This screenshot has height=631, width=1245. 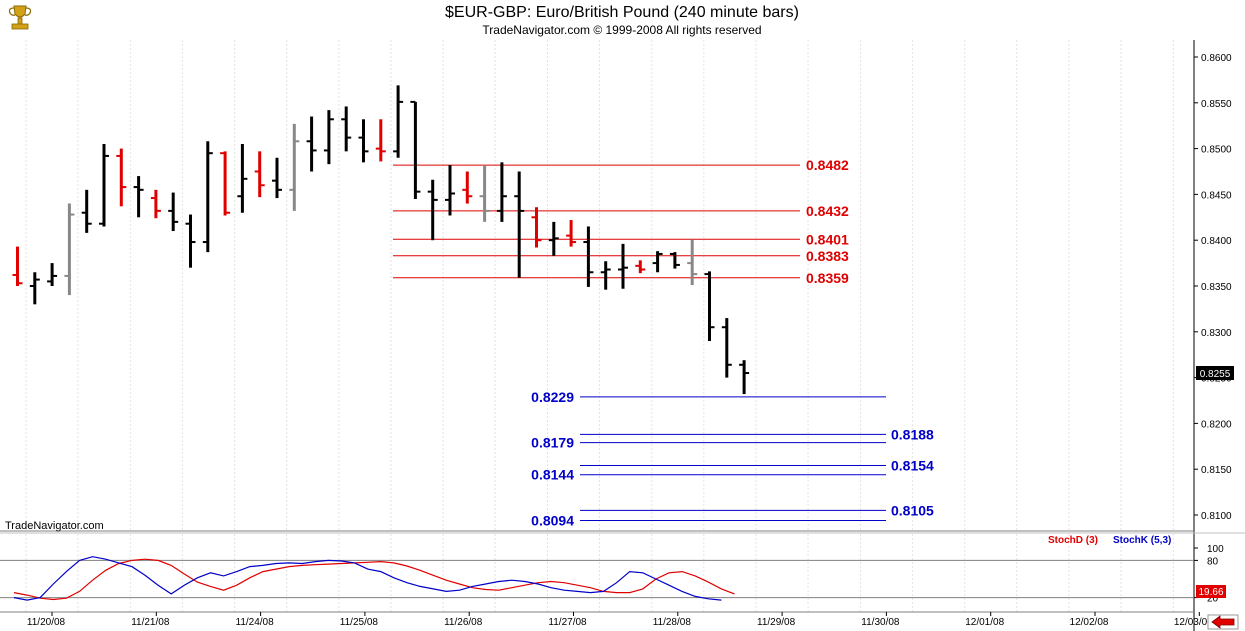 What do you see at coordinates (463, 622) in the screenshot?
I see `x-tick-label: 11/26/08` at bounding box center [463, 622].